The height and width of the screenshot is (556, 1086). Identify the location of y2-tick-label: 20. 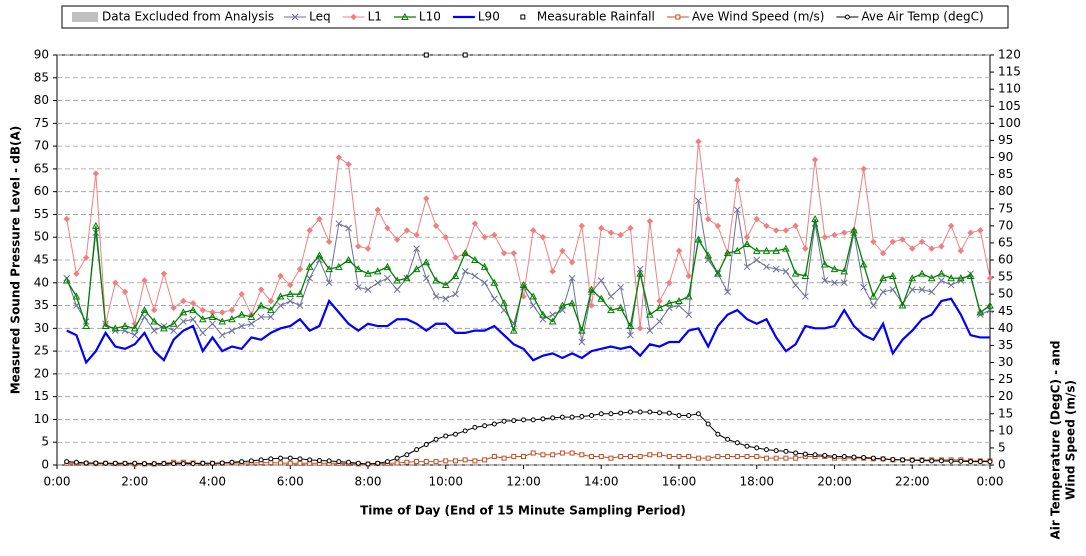
(1005, 396).